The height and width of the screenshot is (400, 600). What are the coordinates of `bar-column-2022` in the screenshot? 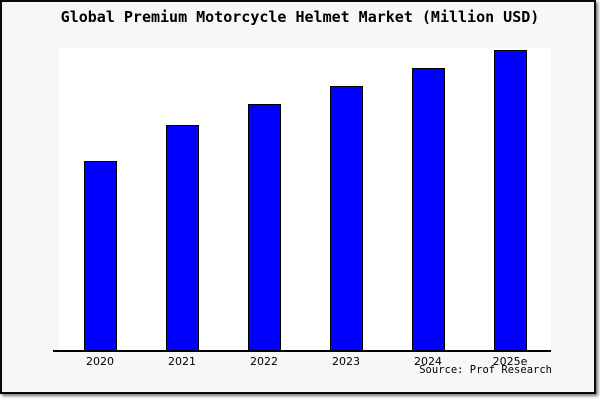 It's located at (264, 199).